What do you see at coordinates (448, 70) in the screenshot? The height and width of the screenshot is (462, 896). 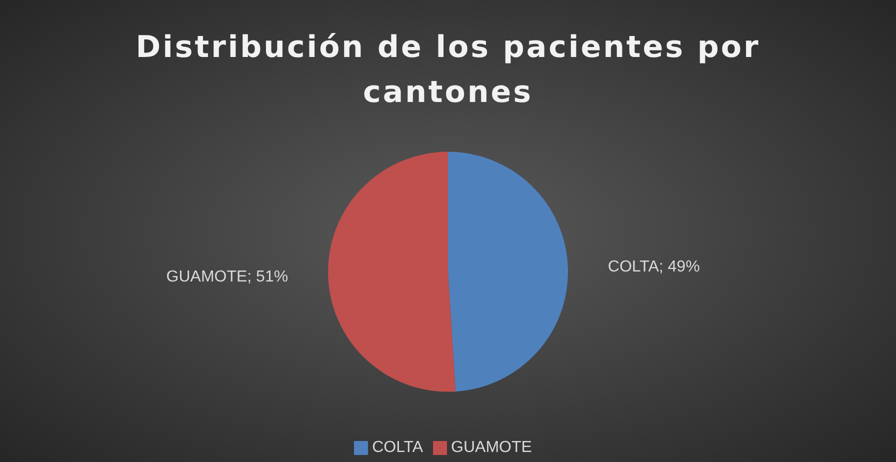 I see `chart-title: Distribución de los pacientes por cantones` at bounding box center [448, 70].